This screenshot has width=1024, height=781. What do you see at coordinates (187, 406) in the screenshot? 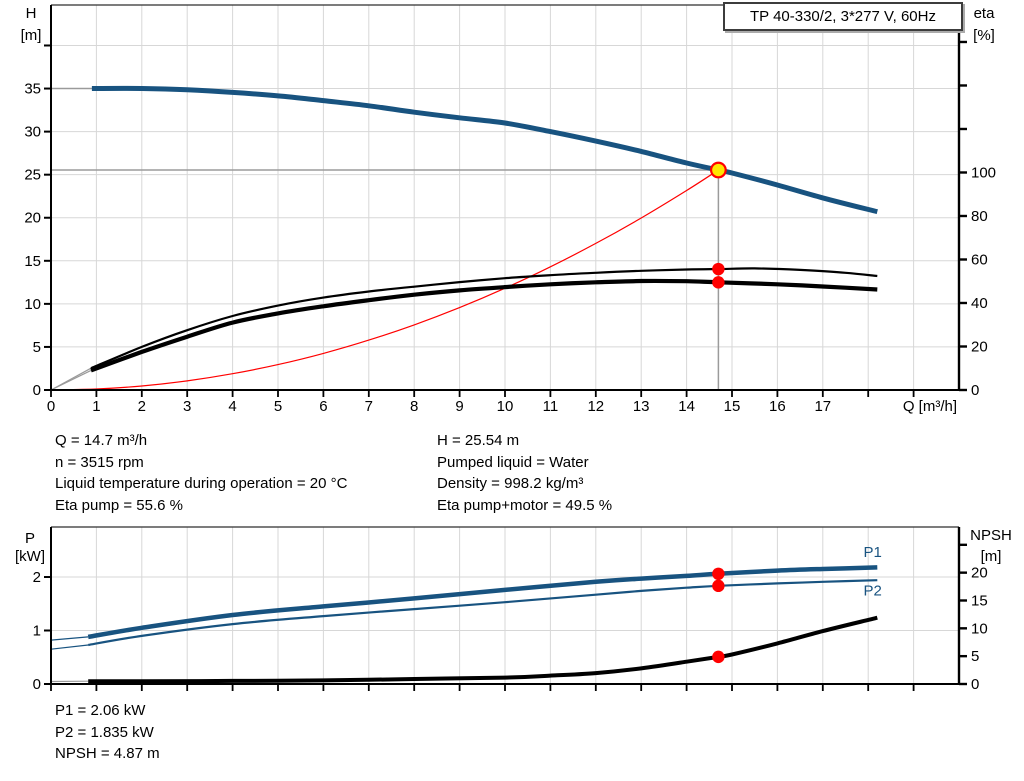
I see `x-tick-label: 3` at bounding box center [187, 406].